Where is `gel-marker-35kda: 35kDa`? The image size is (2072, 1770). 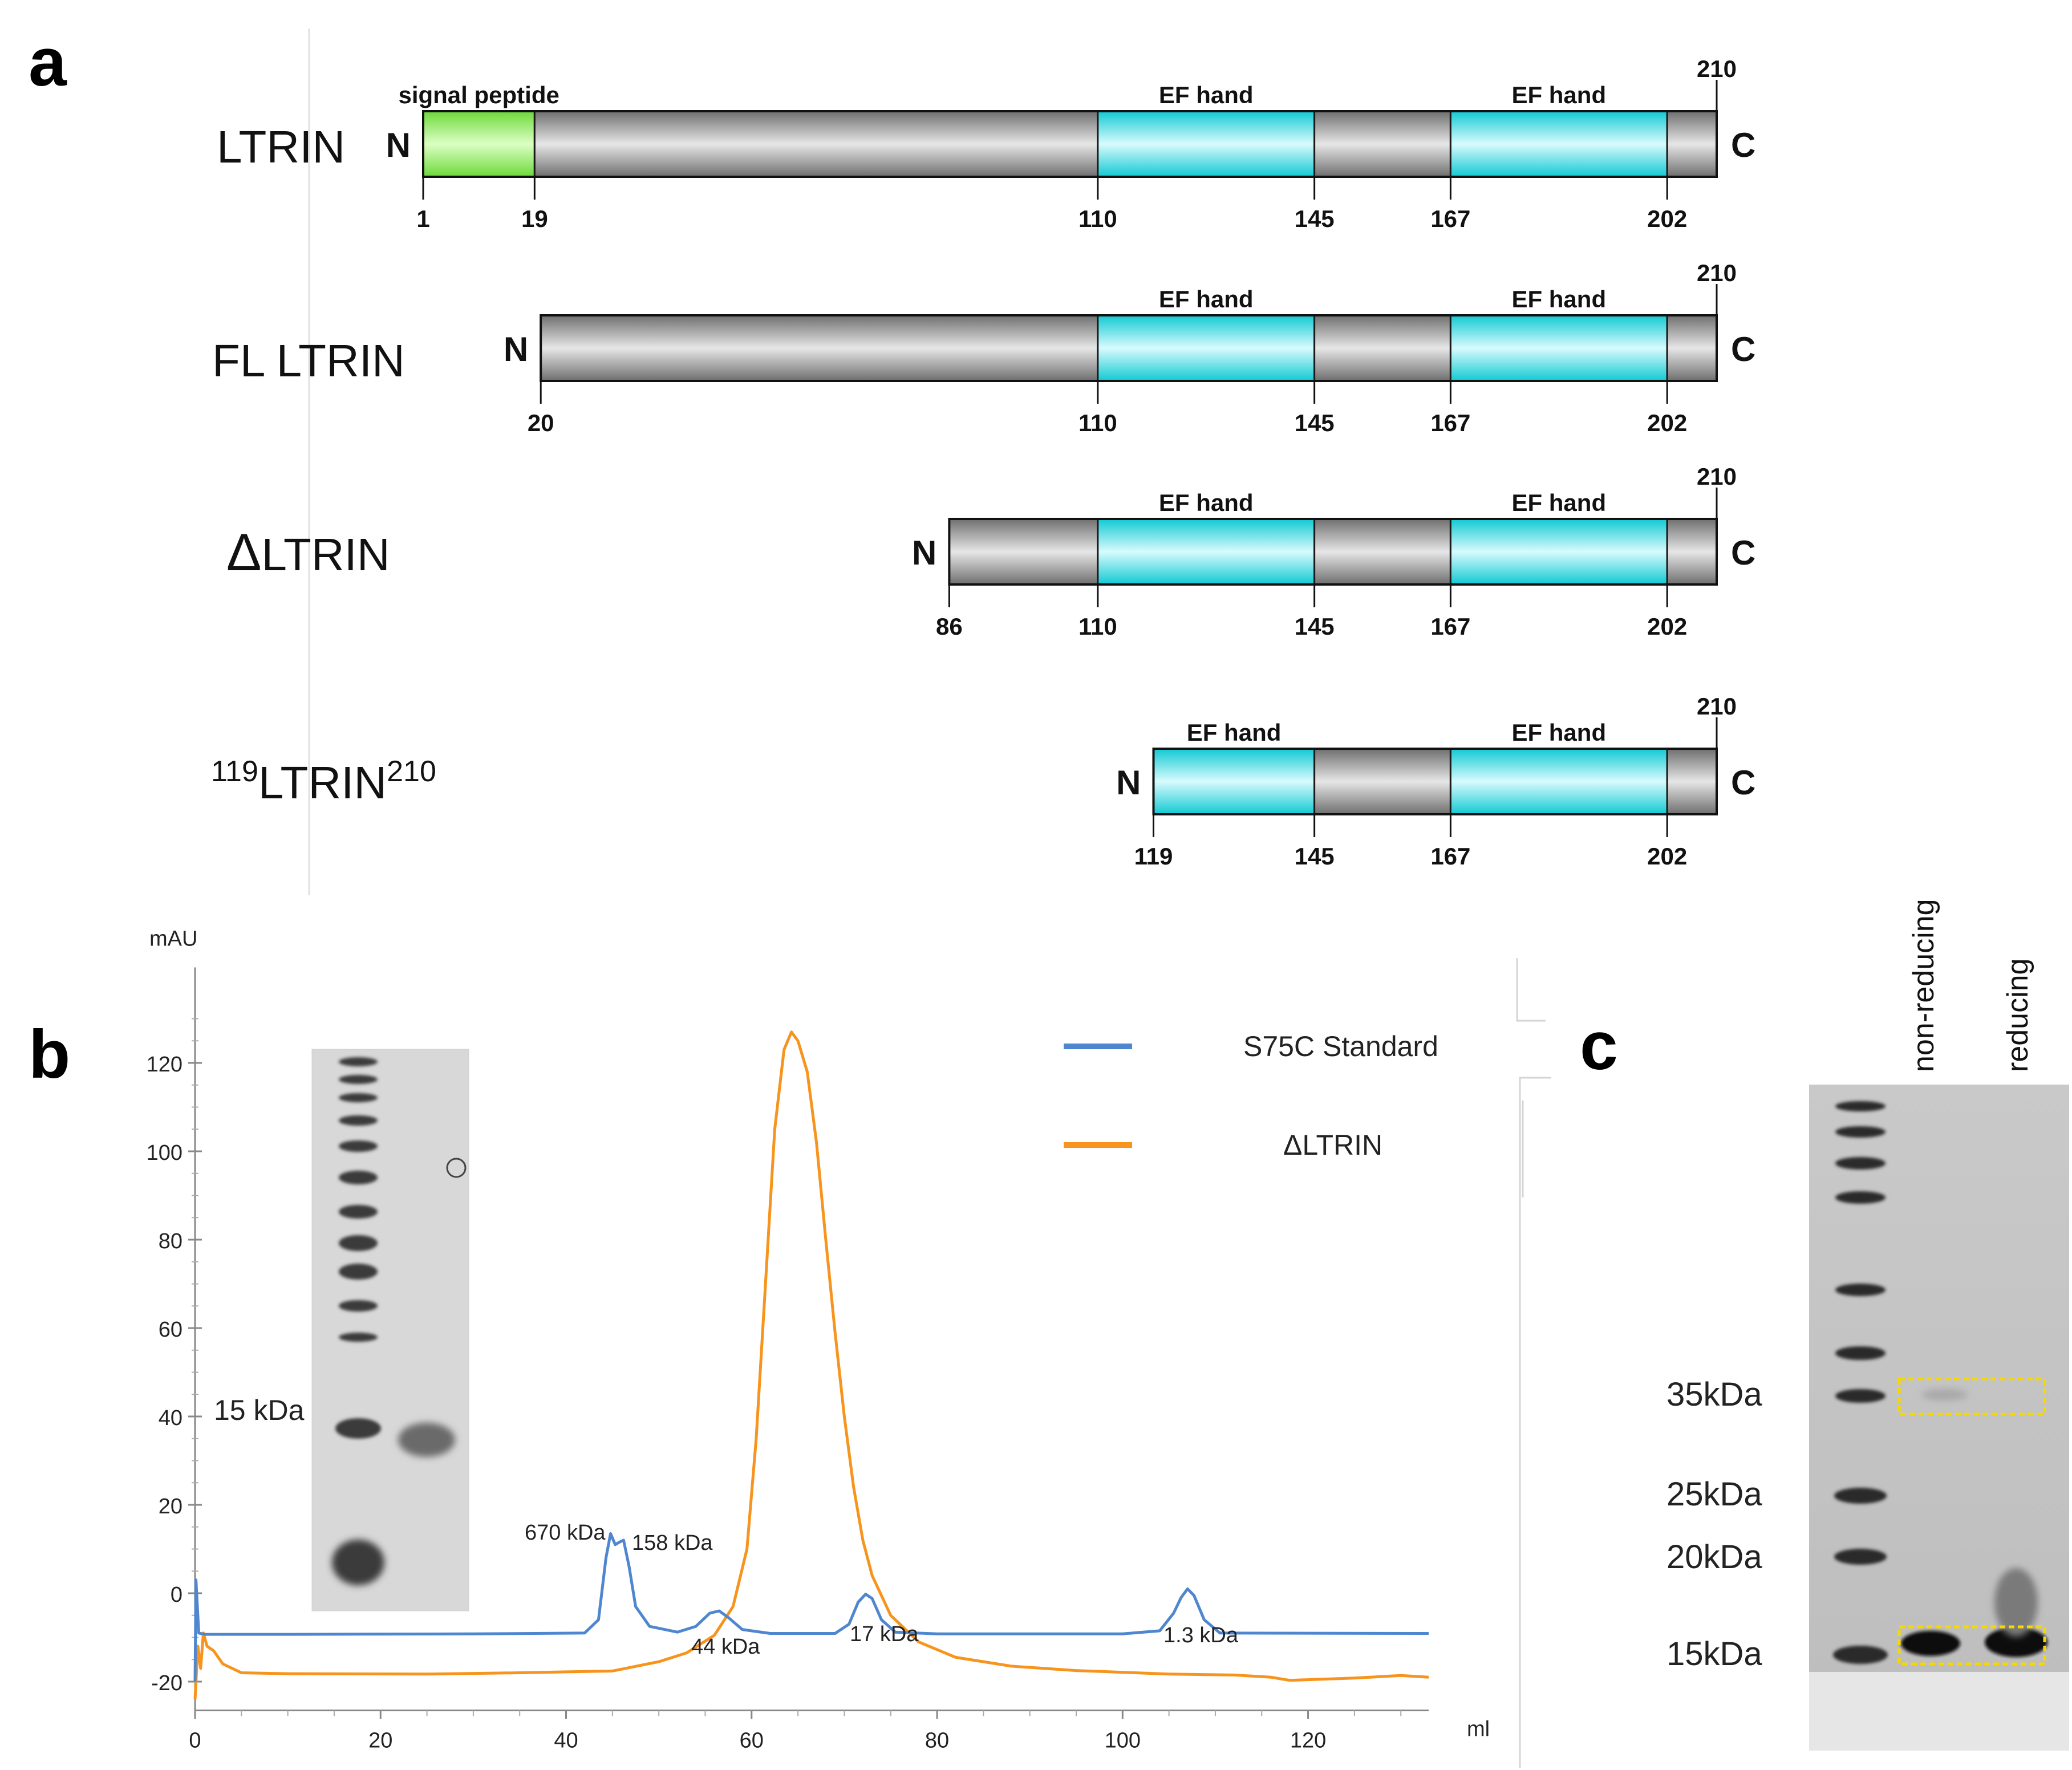
gel-marker-35kda: 35kDa is located at coordinates (1714, 1394).